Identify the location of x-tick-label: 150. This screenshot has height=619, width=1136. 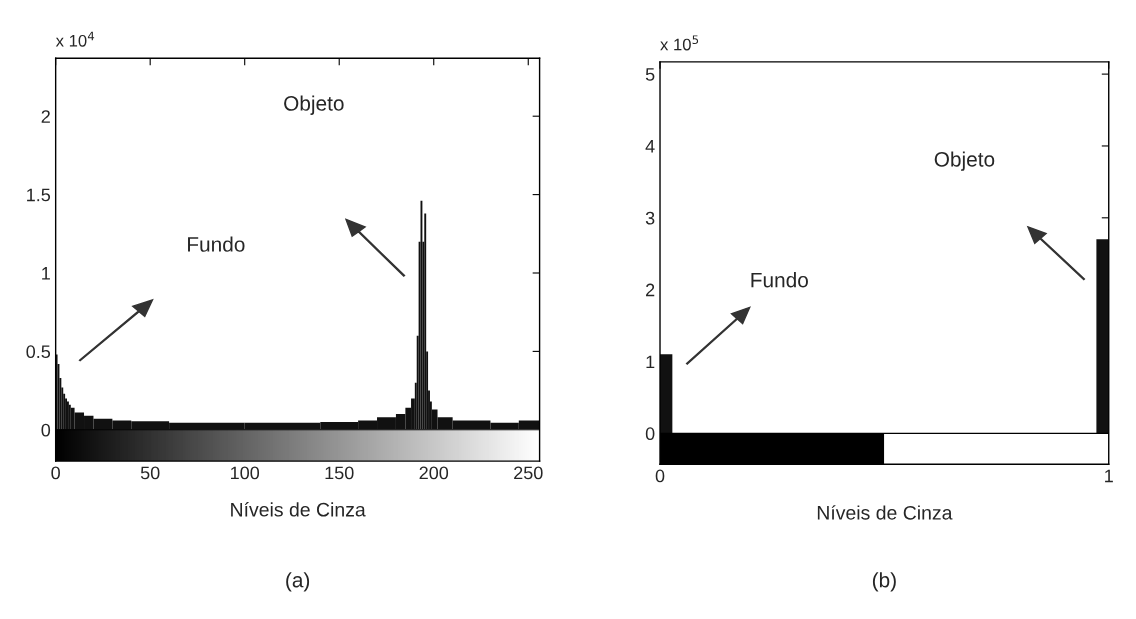
(339, 473).